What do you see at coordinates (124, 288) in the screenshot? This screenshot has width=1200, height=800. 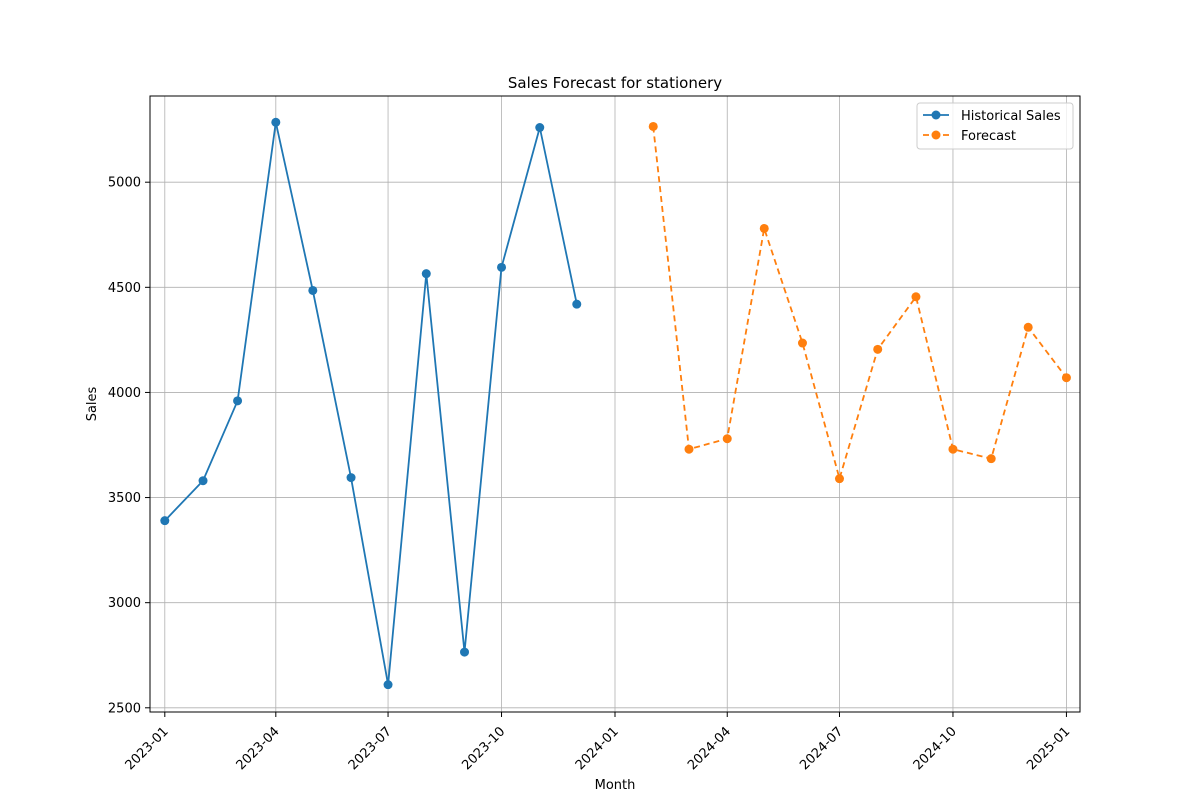 I see `y-tick-label: 4500` at bounding box center [124, 288].